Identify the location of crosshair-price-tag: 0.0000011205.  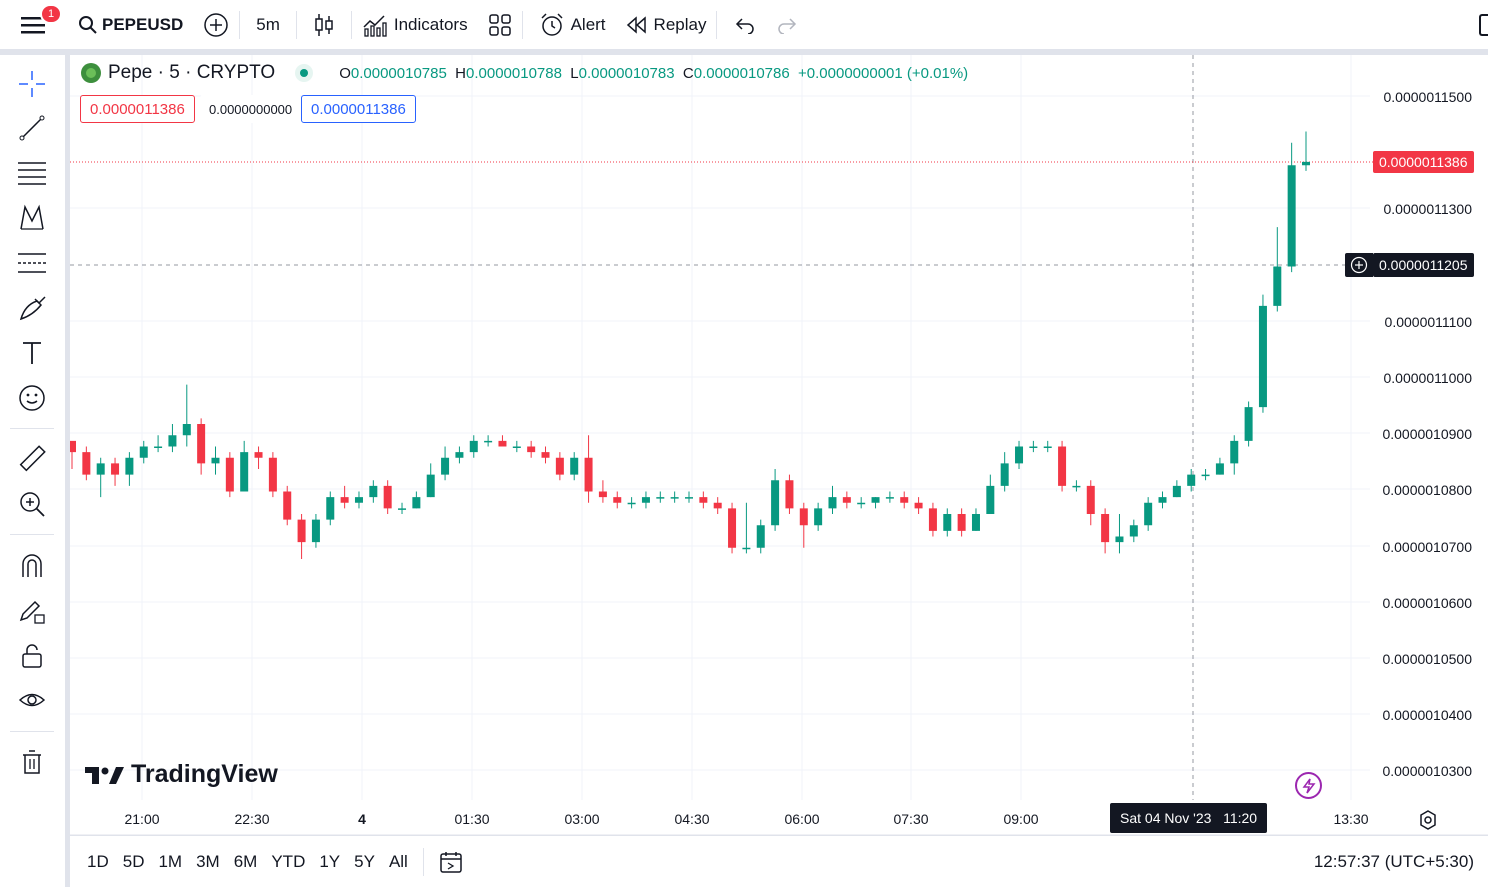
(1423, 265).